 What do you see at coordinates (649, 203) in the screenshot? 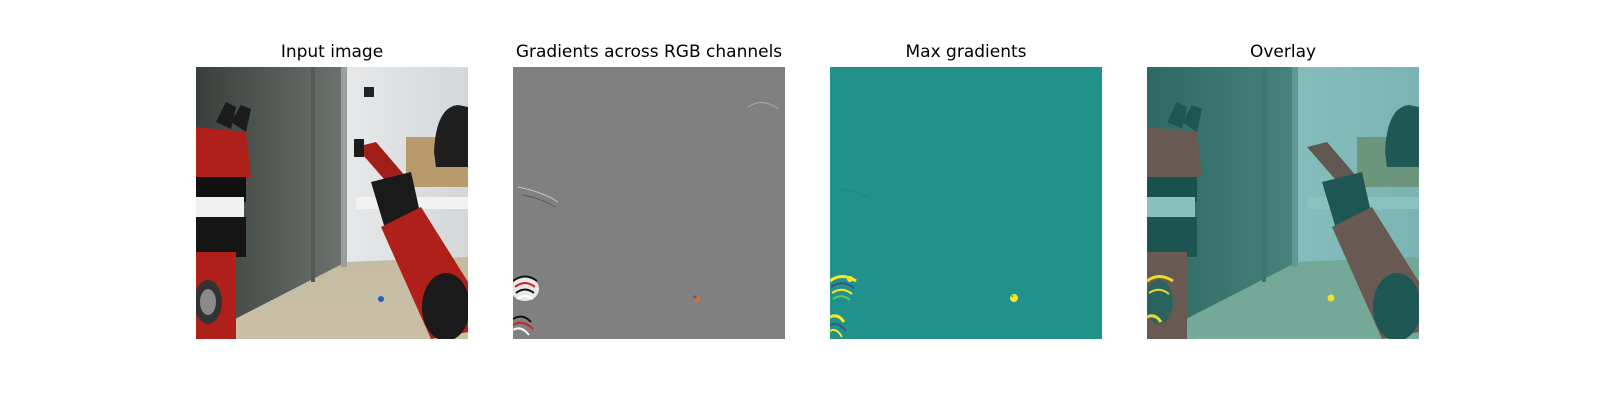
I see `gradients-rgb-image` at bounding box center [649, 203].